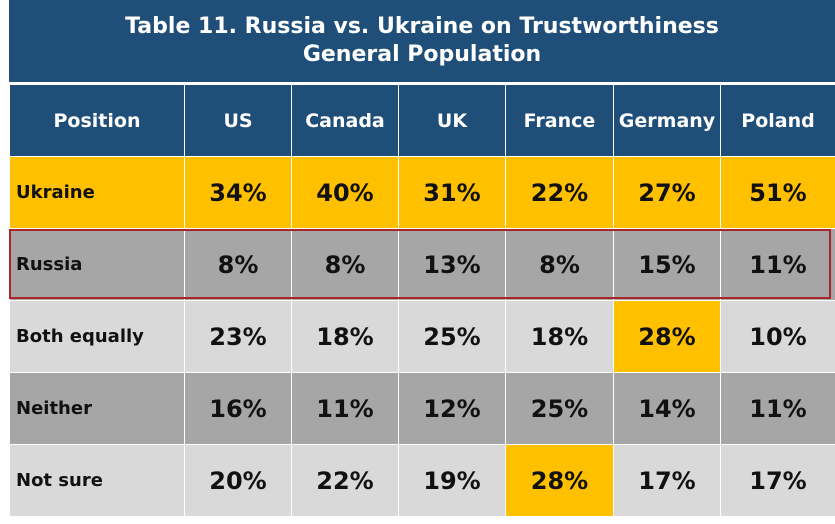 This screenshot has height=524, width=835. I want to click on table-row: Neither 16% 11% 12% 25% 14% 11%, so click(422, 408).